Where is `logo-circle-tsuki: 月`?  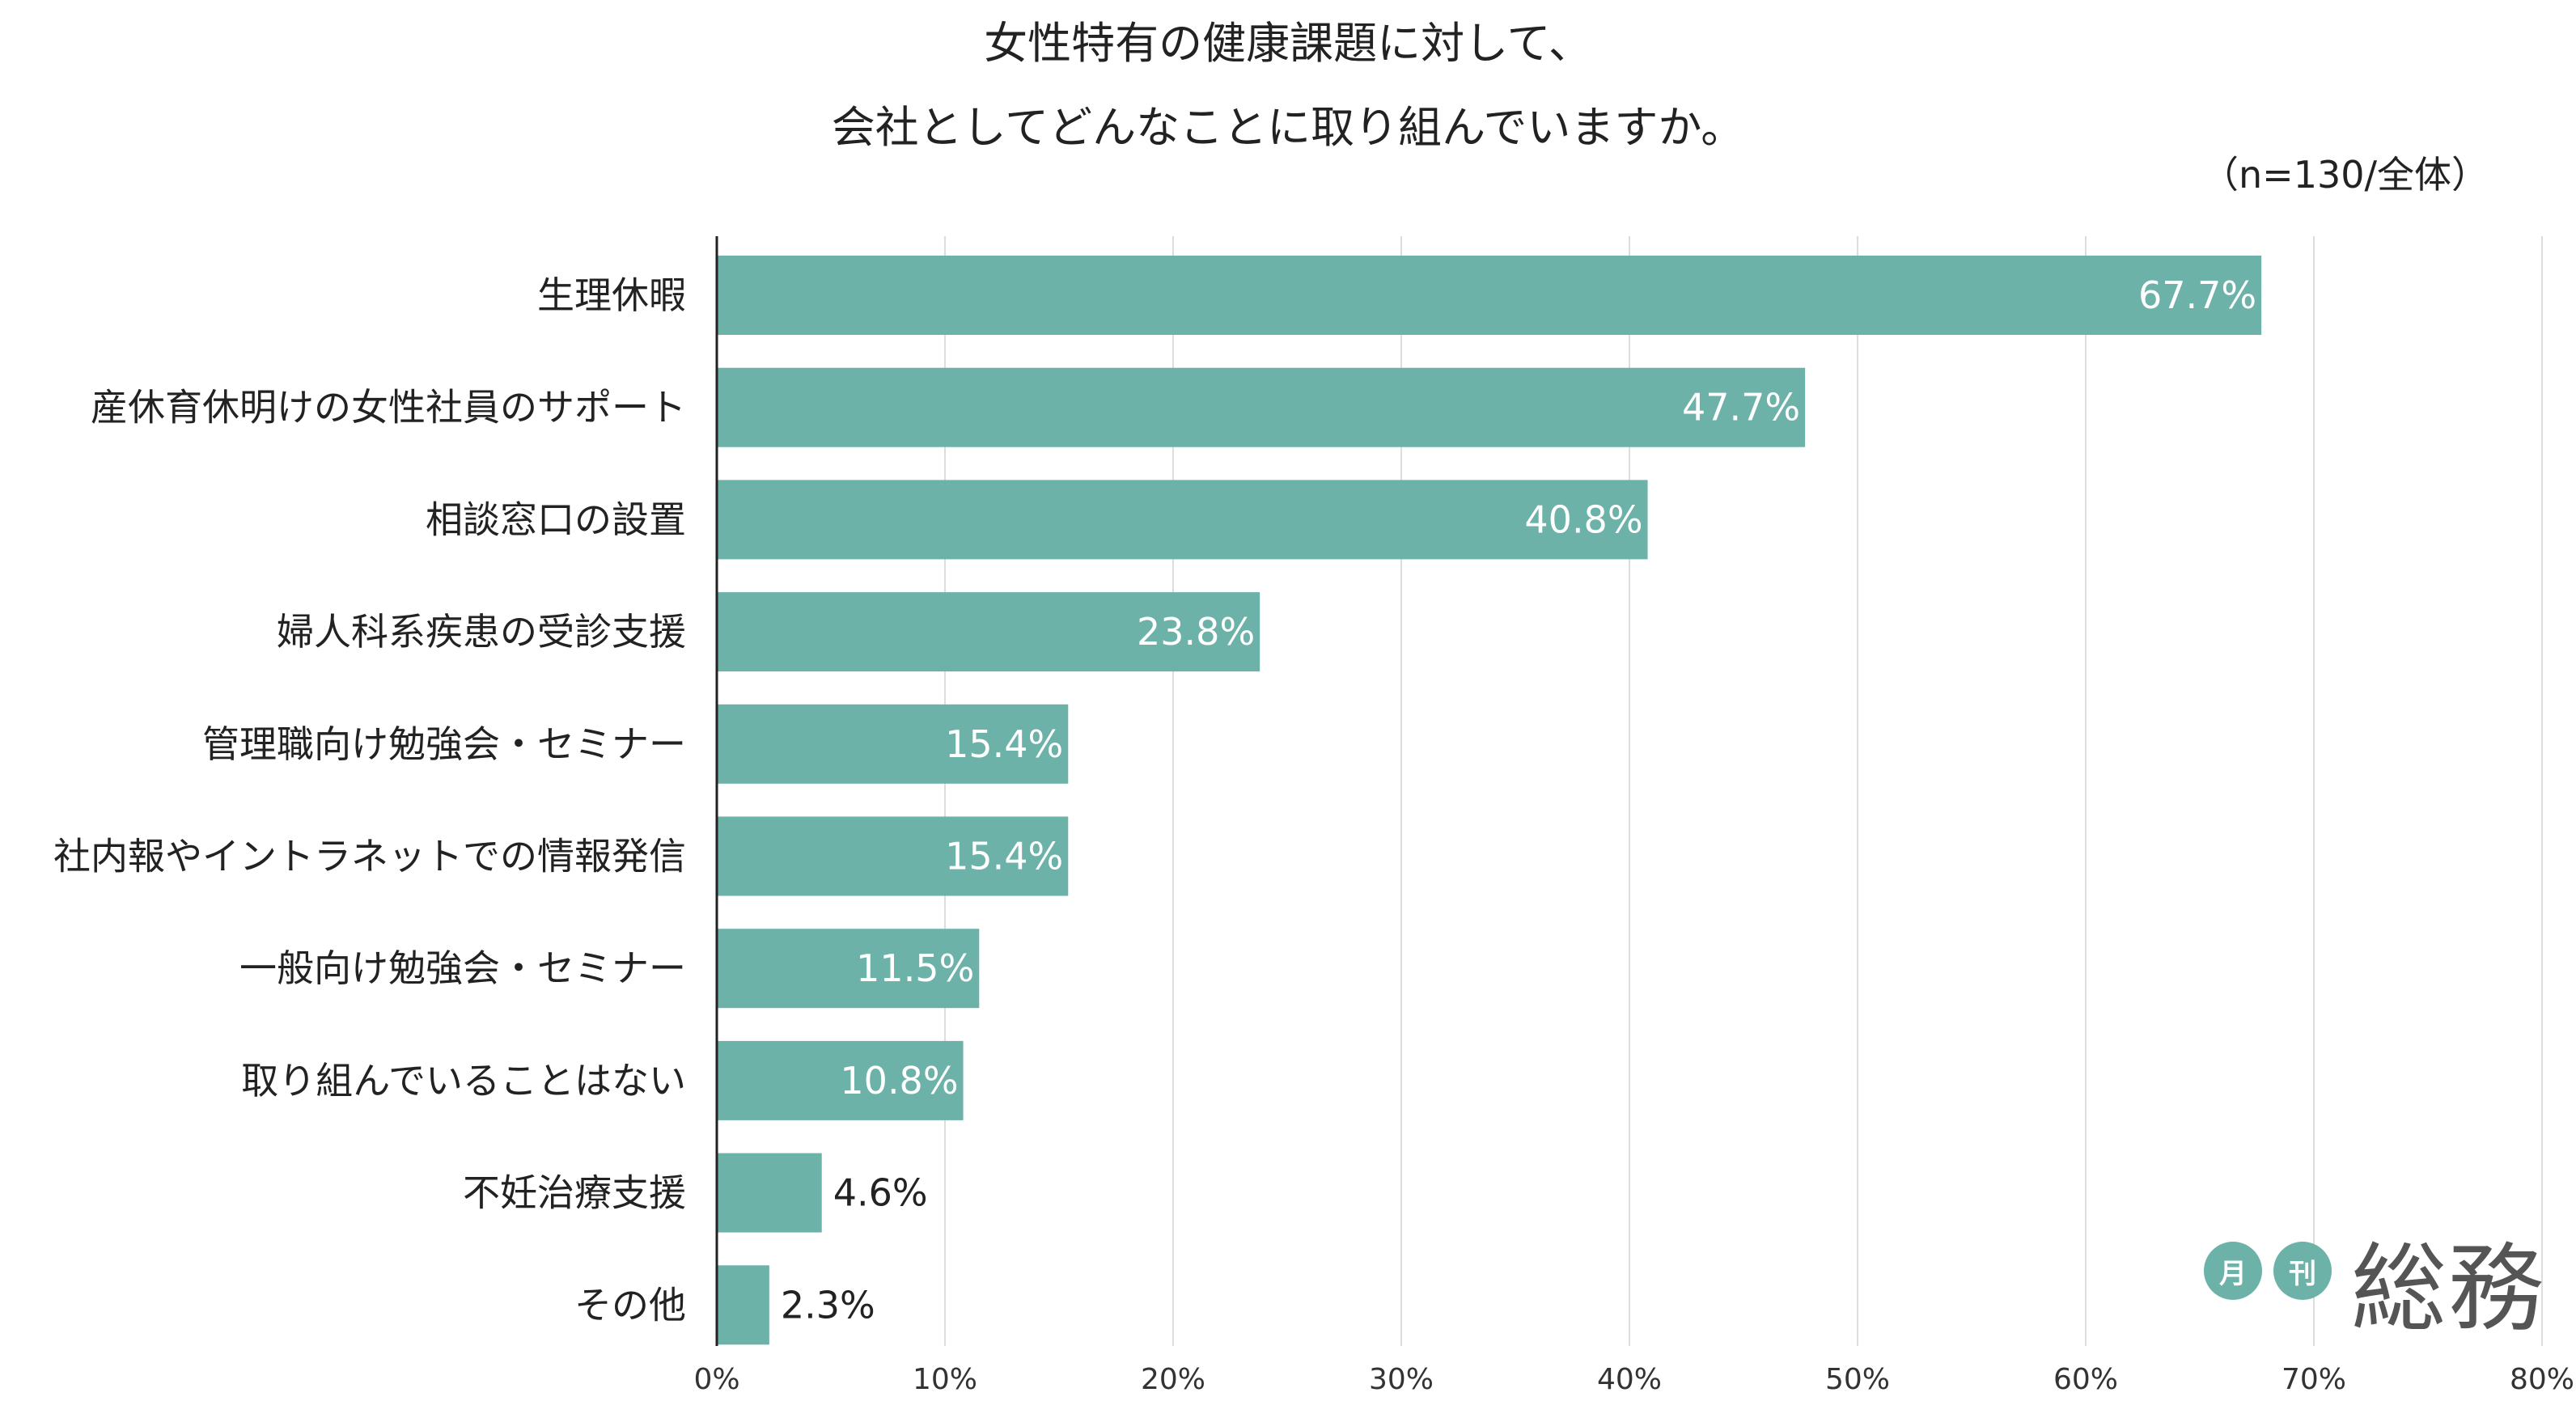 logo-circle-tsuki: 月 is located at coordinates (2233, 1271).